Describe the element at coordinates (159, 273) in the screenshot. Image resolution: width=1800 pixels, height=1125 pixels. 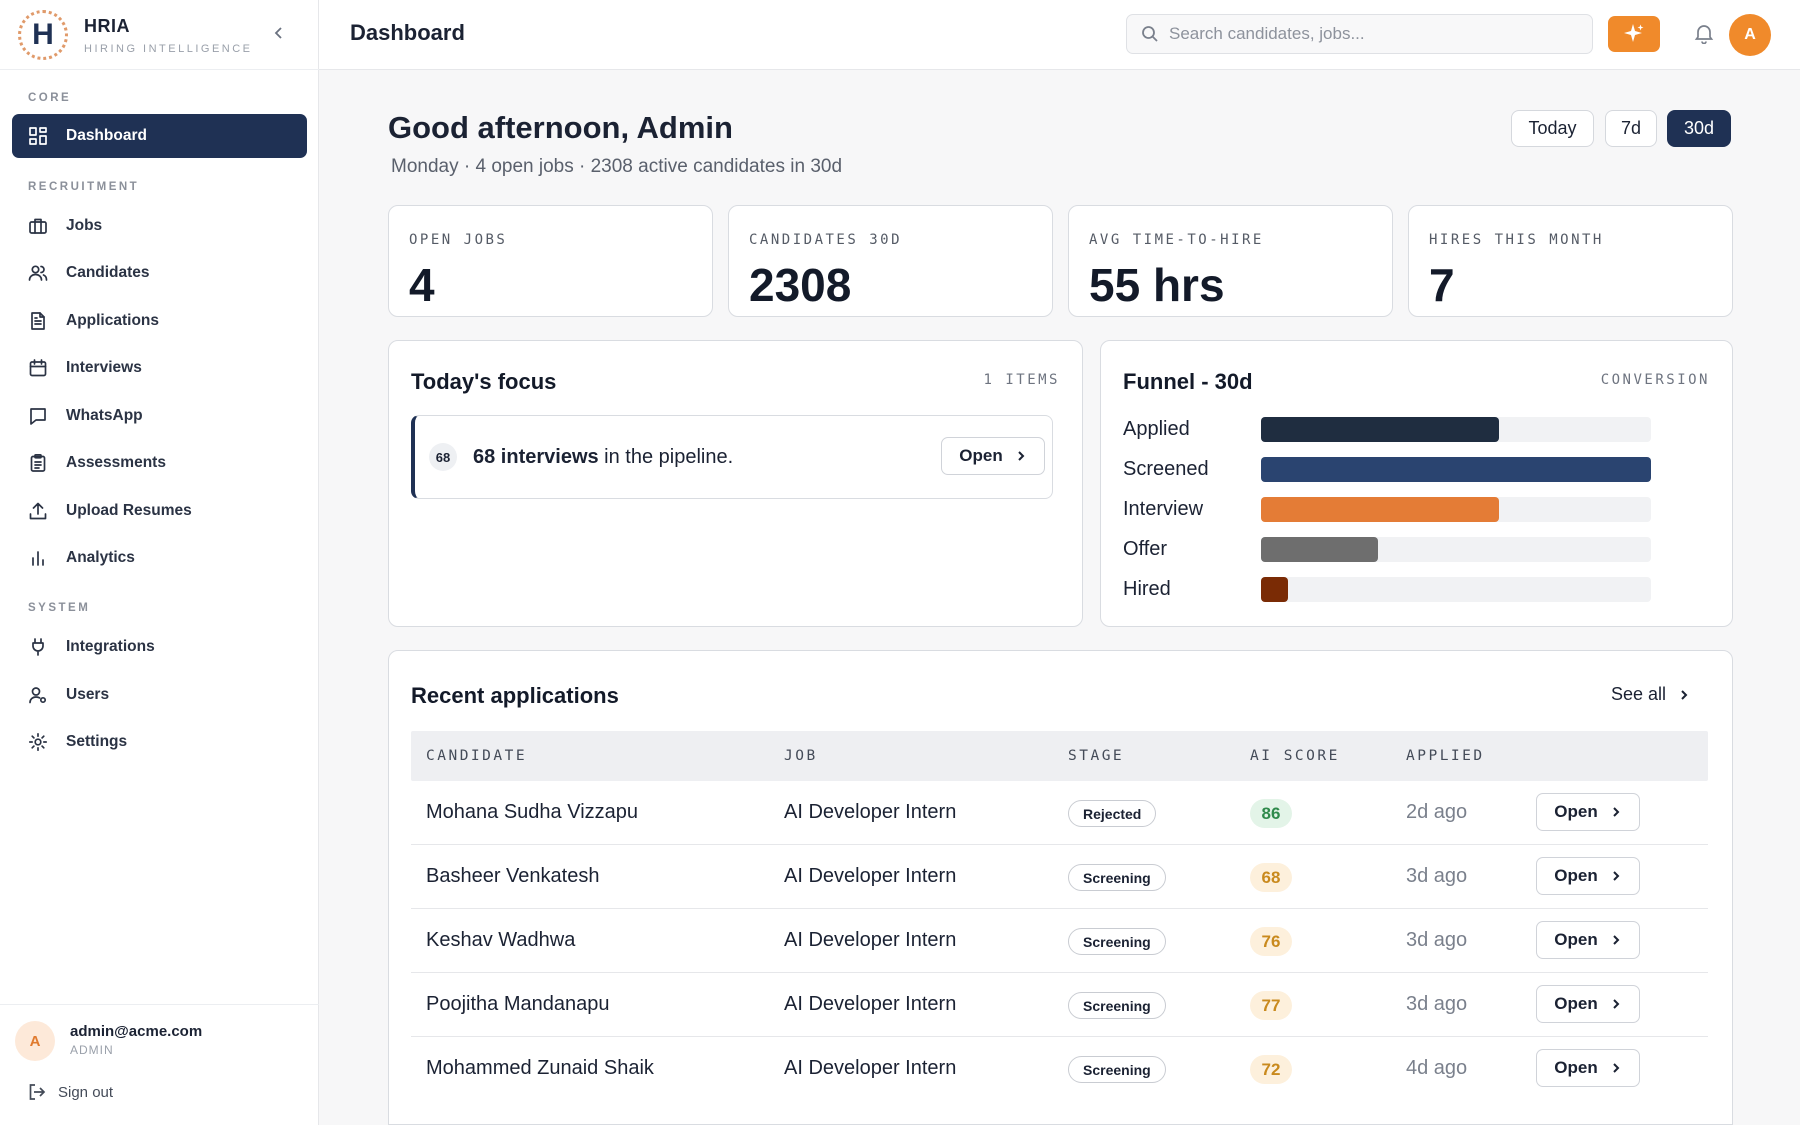
I see `sidebar-item-candidates: Candidates` at that location.